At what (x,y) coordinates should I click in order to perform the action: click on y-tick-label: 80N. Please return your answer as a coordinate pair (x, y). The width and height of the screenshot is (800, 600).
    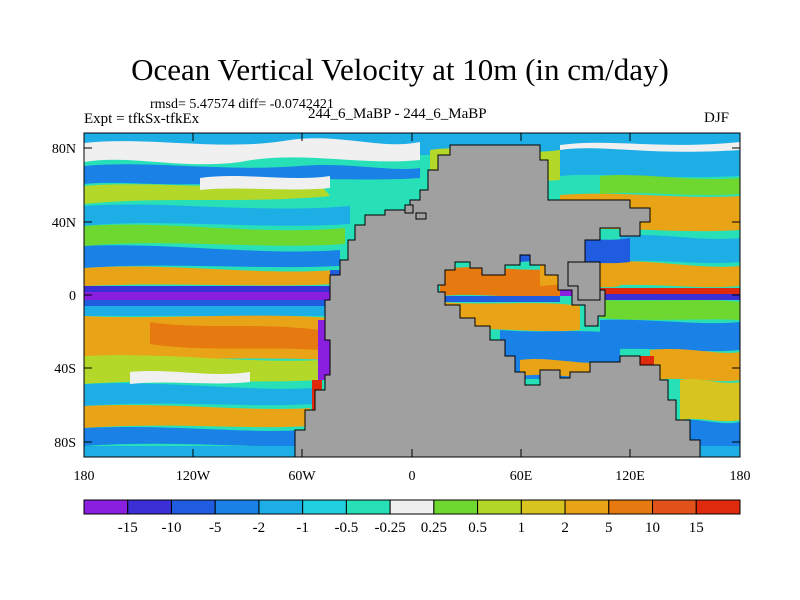
    Looking at the image, I should click on (64, 149).